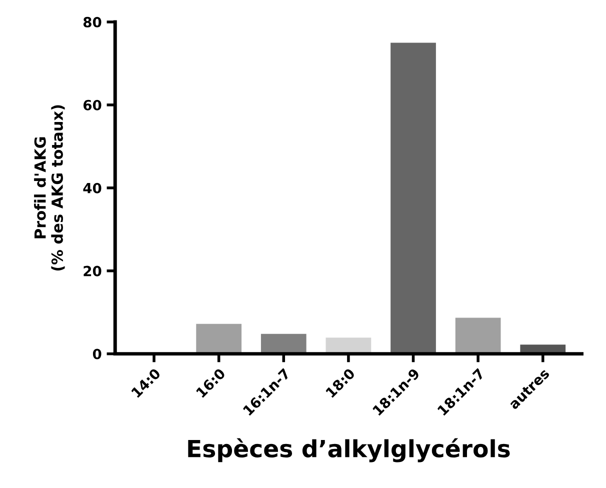 The height and width of the screenshot is (488, 606). What do you see at coordinates (93, 271) in the screenshot?
I see `y-tick-label: 20` at bounding box center [93, 271].